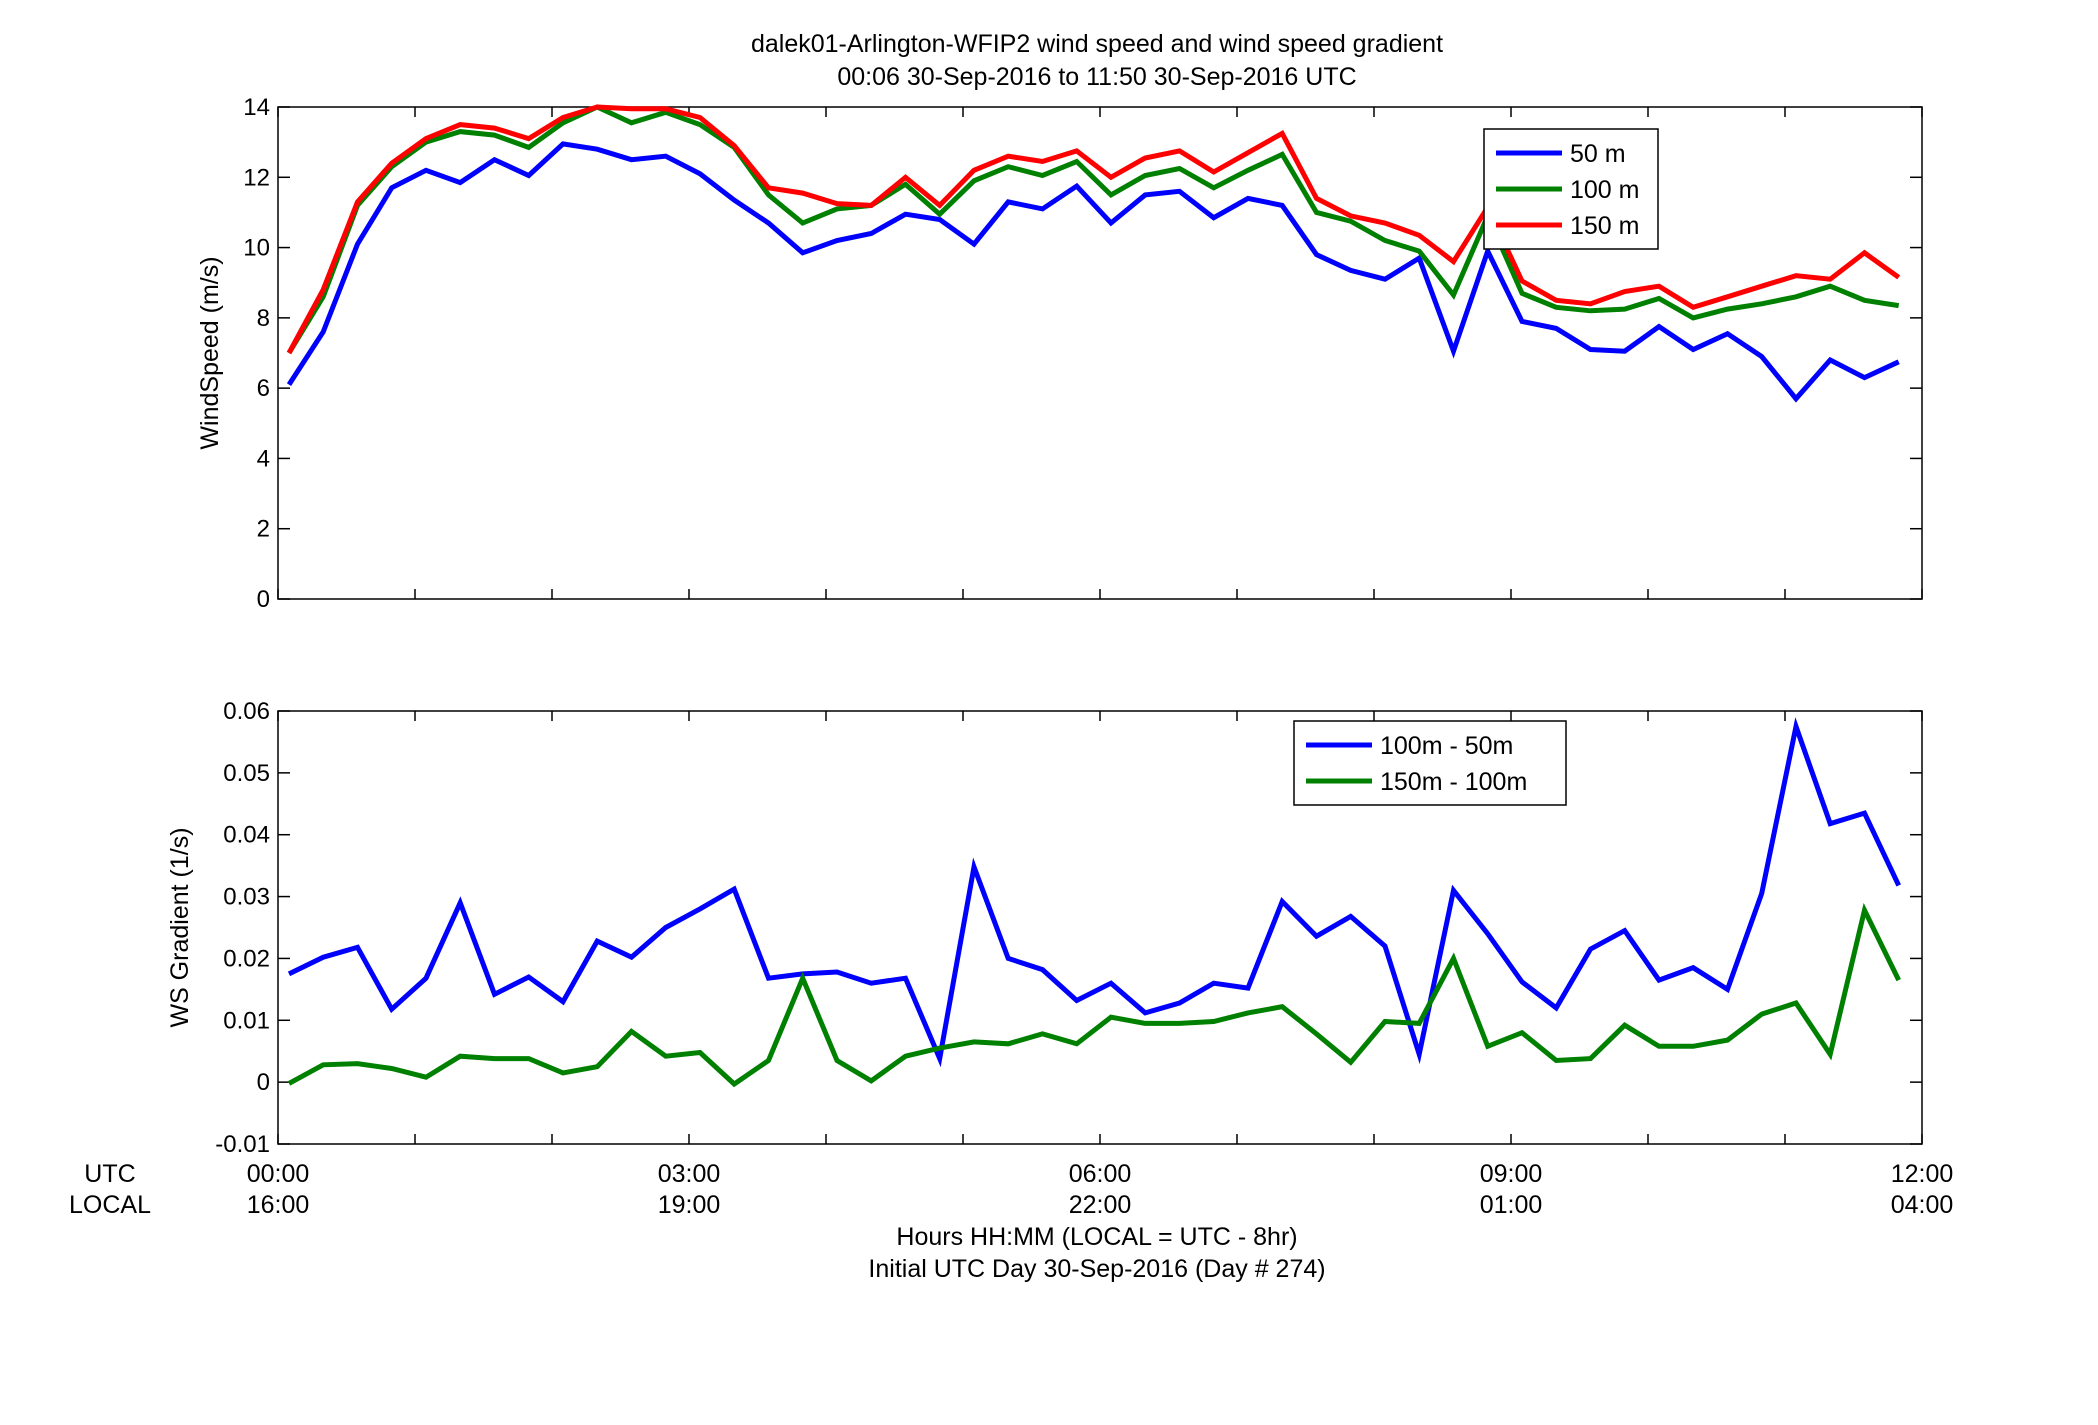 This screenshot has height=1425, width=2098. Describe the element at coordinates (246, 958) in the screenshot. I see `gradient-y-tick-label: 0.02` at that location.